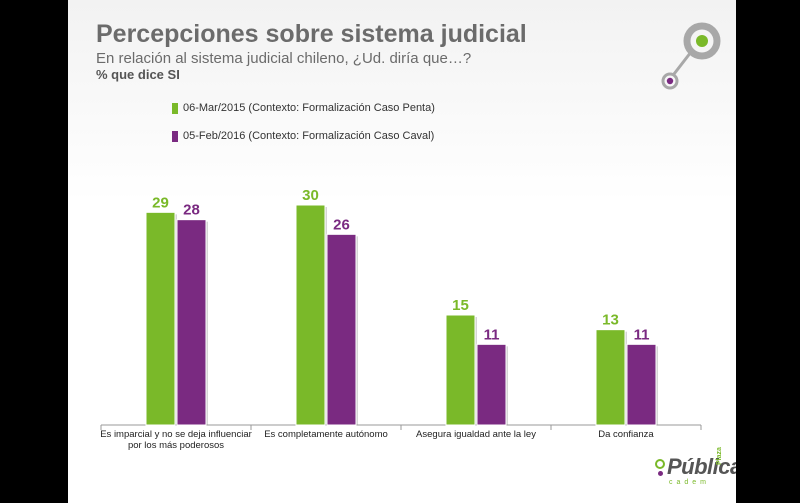 The height and width of the screenshot is (503, 800). I want to click on brand-dot-icon, so click(660, 473).